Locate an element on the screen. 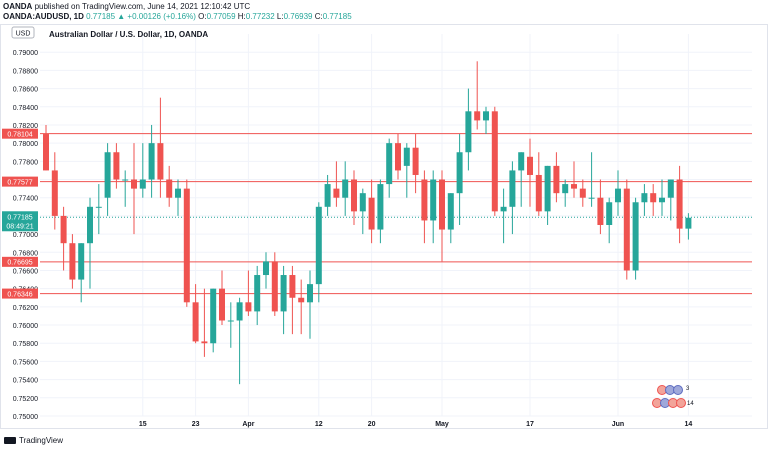  x-tick-label: 23 is located at coordinates (196, 424).